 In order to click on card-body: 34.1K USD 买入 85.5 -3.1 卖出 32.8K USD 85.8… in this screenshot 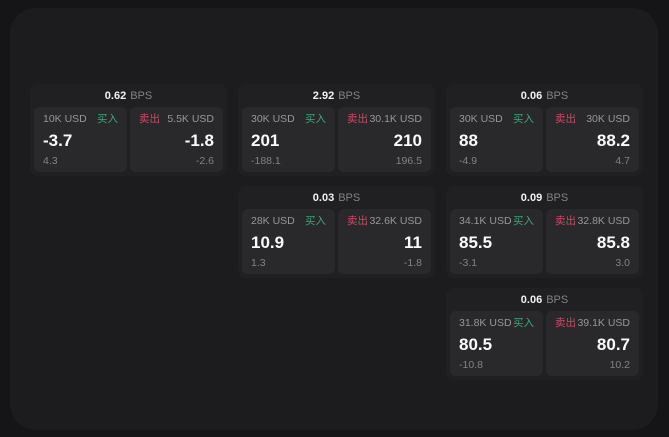, I will do `click(544, 243)`.